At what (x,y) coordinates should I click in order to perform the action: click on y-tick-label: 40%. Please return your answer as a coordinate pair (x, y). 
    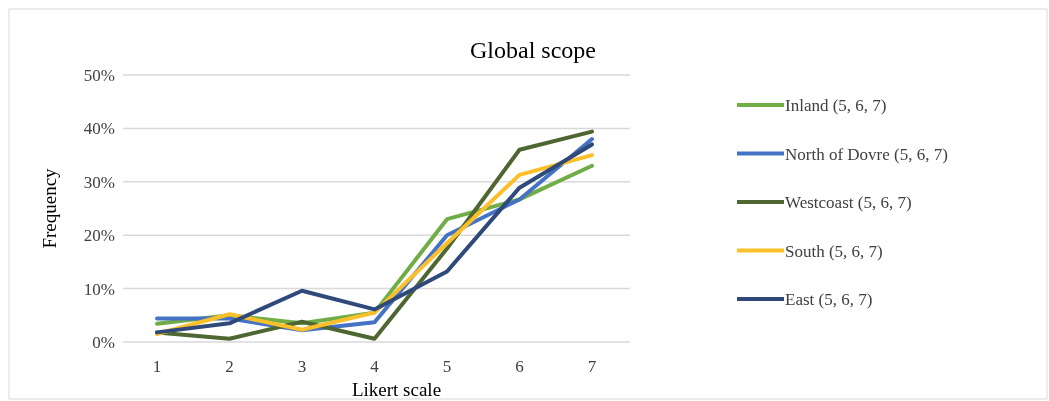
    Looking at the image, I should click on (99, 129).